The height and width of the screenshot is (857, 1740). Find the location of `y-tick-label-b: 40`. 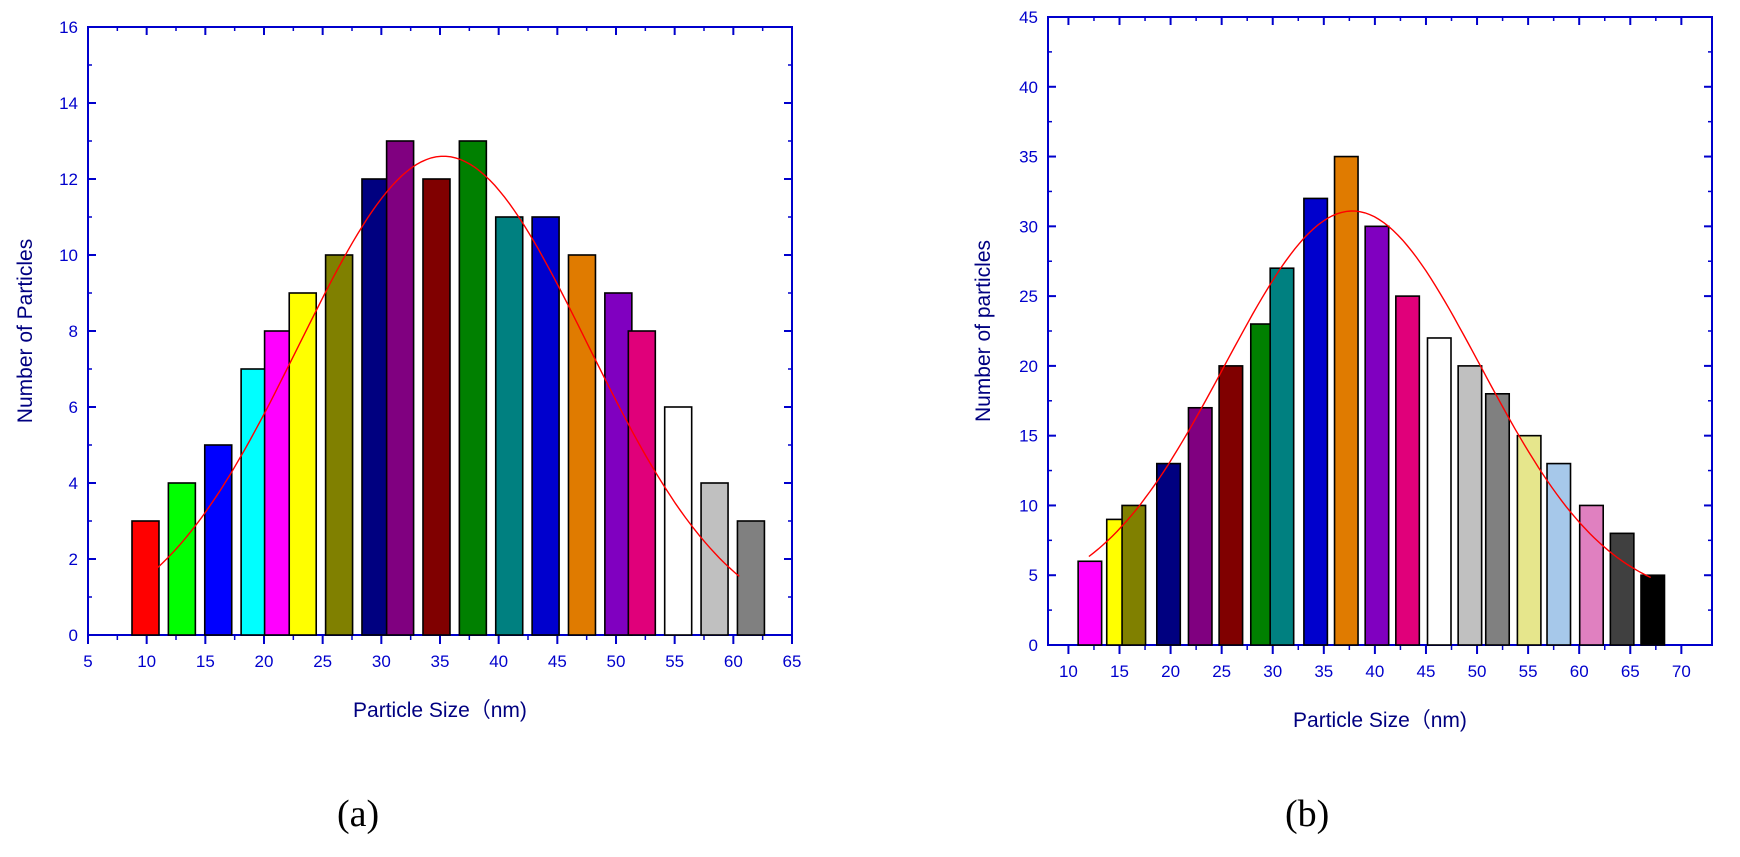

y-tick-label-b: 40 is located at coordinates (1028, 87).